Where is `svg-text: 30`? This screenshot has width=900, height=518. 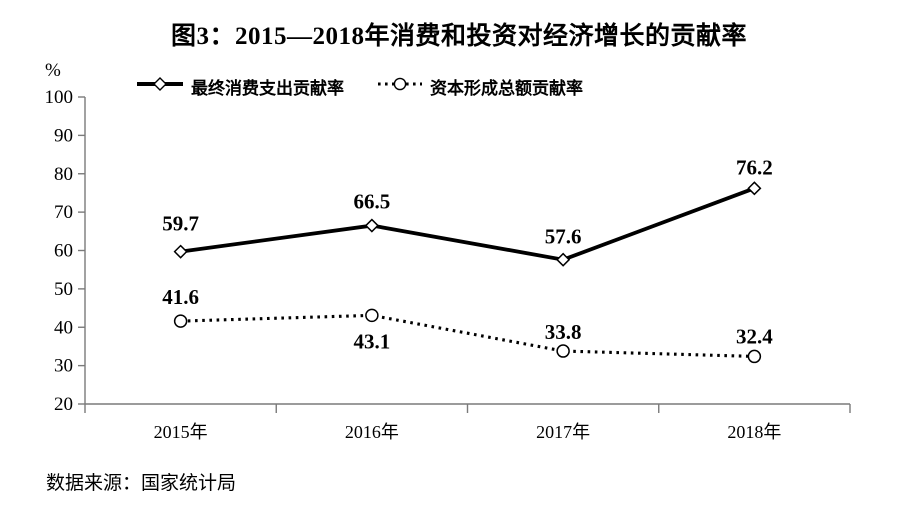 svg-text: 30 is located at coordinates (63, 366).